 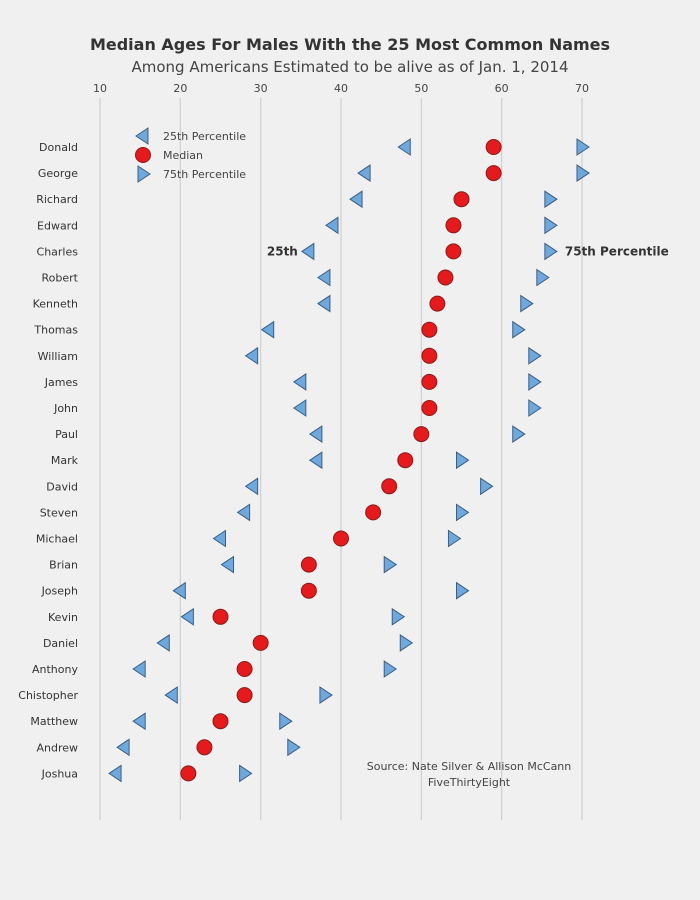 What do you see at coordinates (180, 88) in the screenshot?
I see `x-tick-label-20: 20` at bounding box center [180, 88].